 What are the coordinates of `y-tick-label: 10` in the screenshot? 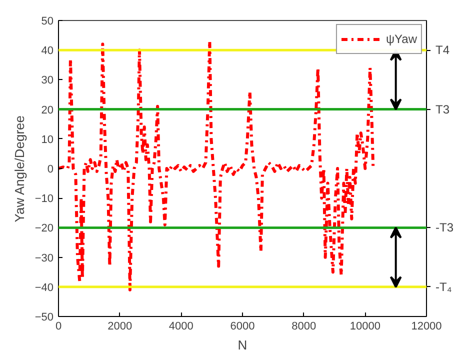 It's located at (47, 140).